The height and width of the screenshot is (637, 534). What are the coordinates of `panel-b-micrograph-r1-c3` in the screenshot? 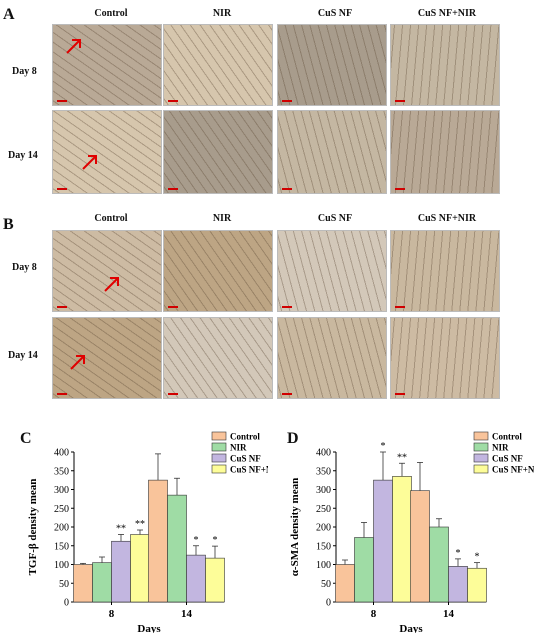 It's located at (332, 271).